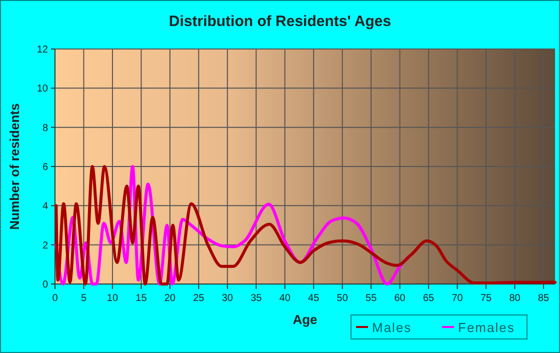 This screenshot has width=560, height=353. Describe the element at coordinates (228, 298) in the screenshot. I see `x-tick-label: 30` at that location.